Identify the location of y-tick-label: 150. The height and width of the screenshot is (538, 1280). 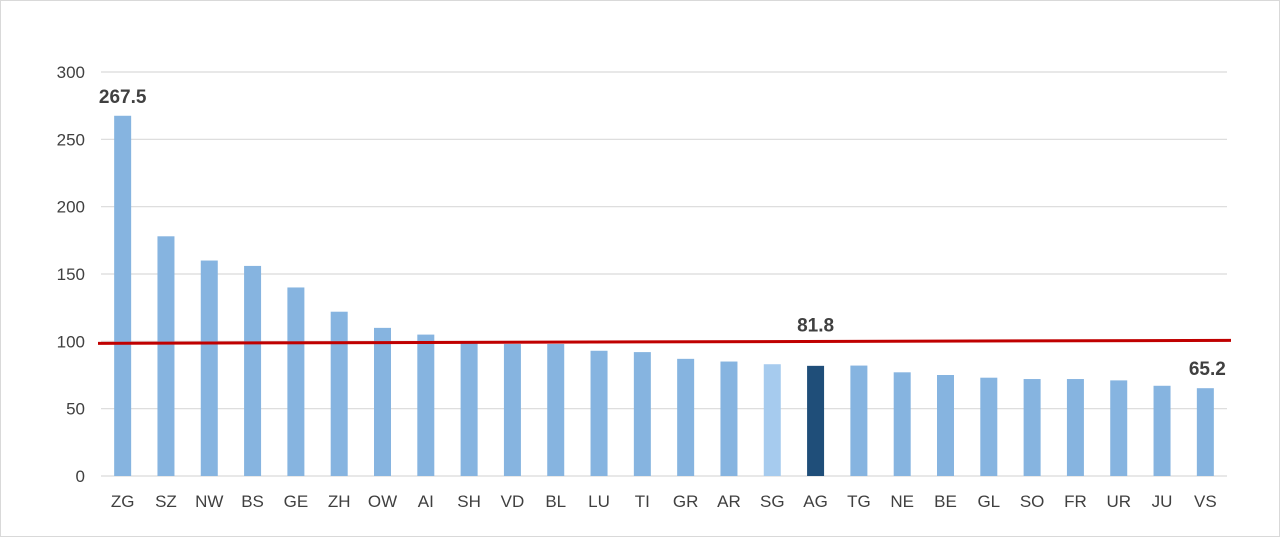
(71, 274).